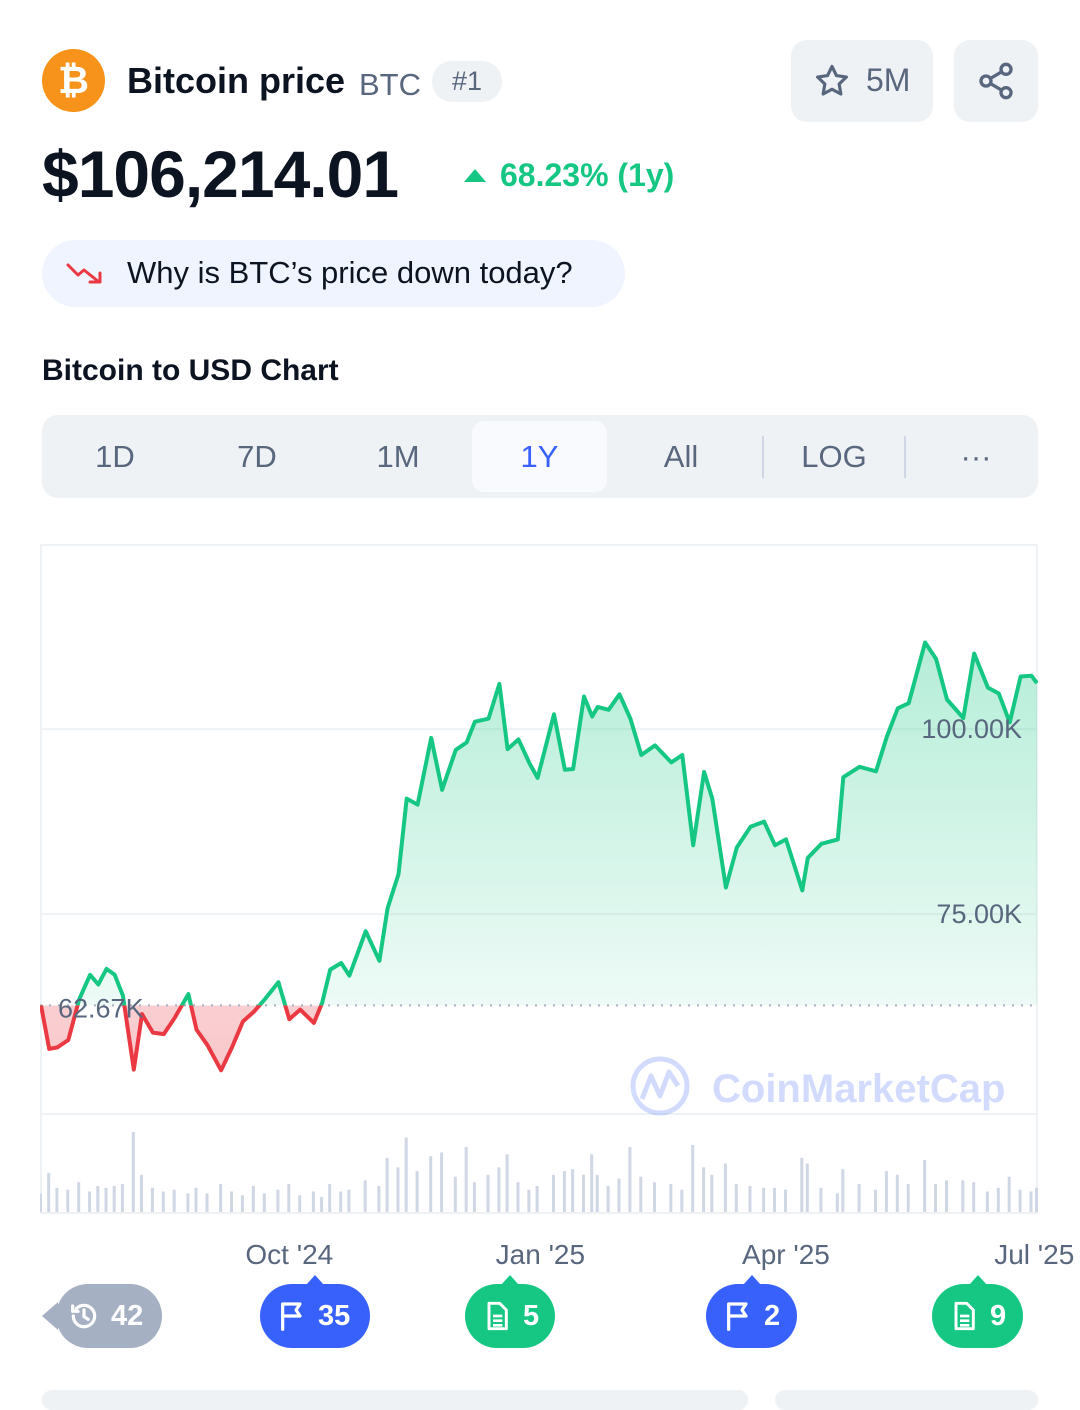  I want to click on watchlist-button: 5M, so click(862, 81).